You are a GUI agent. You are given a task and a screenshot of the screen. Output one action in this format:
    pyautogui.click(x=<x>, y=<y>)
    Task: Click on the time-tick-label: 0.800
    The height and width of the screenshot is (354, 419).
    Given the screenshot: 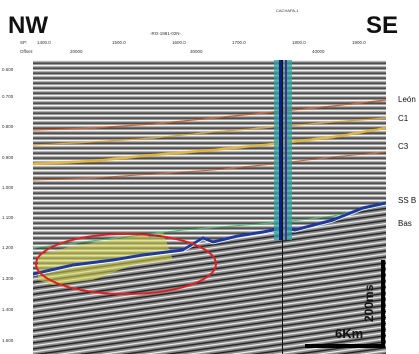 What is the action you would take?
    pyautogui.click(x=8, y=126)
    